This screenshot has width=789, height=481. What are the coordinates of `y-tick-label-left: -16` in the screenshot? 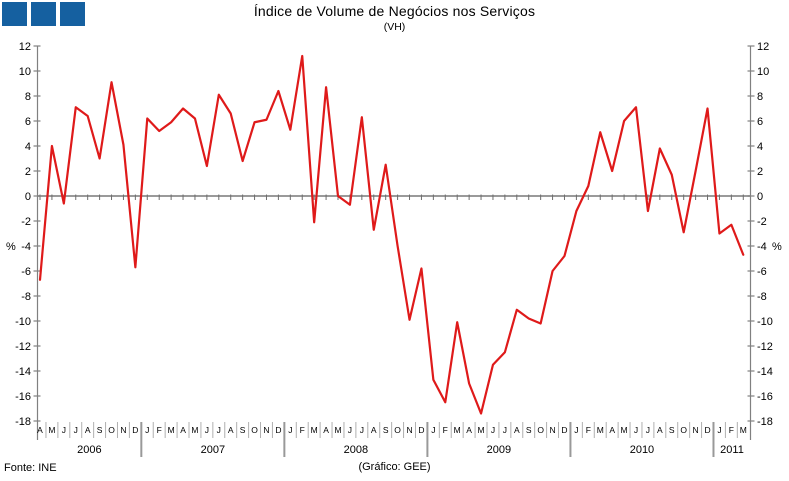 It's located at (23, 397).